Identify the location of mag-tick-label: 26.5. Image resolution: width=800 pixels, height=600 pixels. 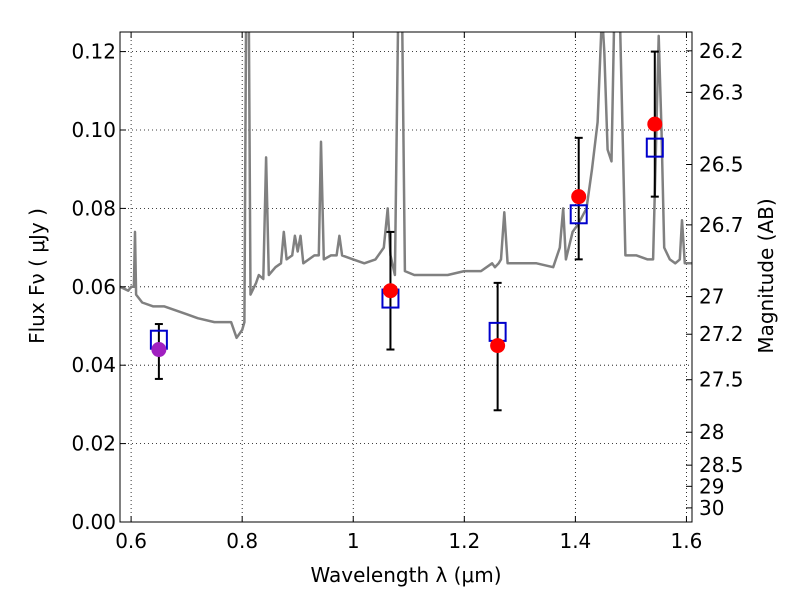
(721, 164).